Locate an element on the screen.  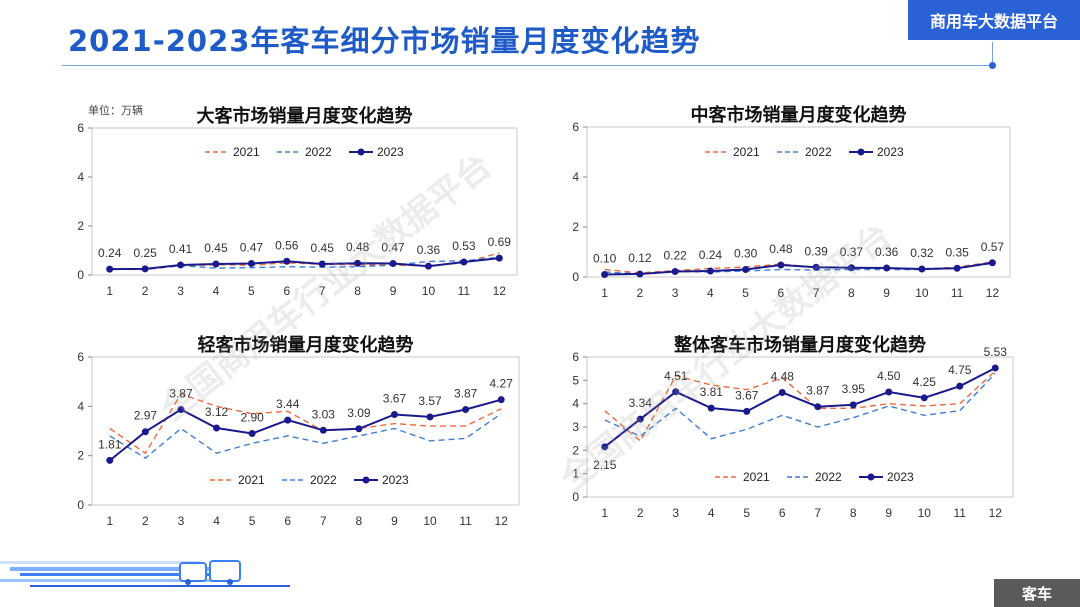
data-label: 3.44 is located at coordinates (288, 404).